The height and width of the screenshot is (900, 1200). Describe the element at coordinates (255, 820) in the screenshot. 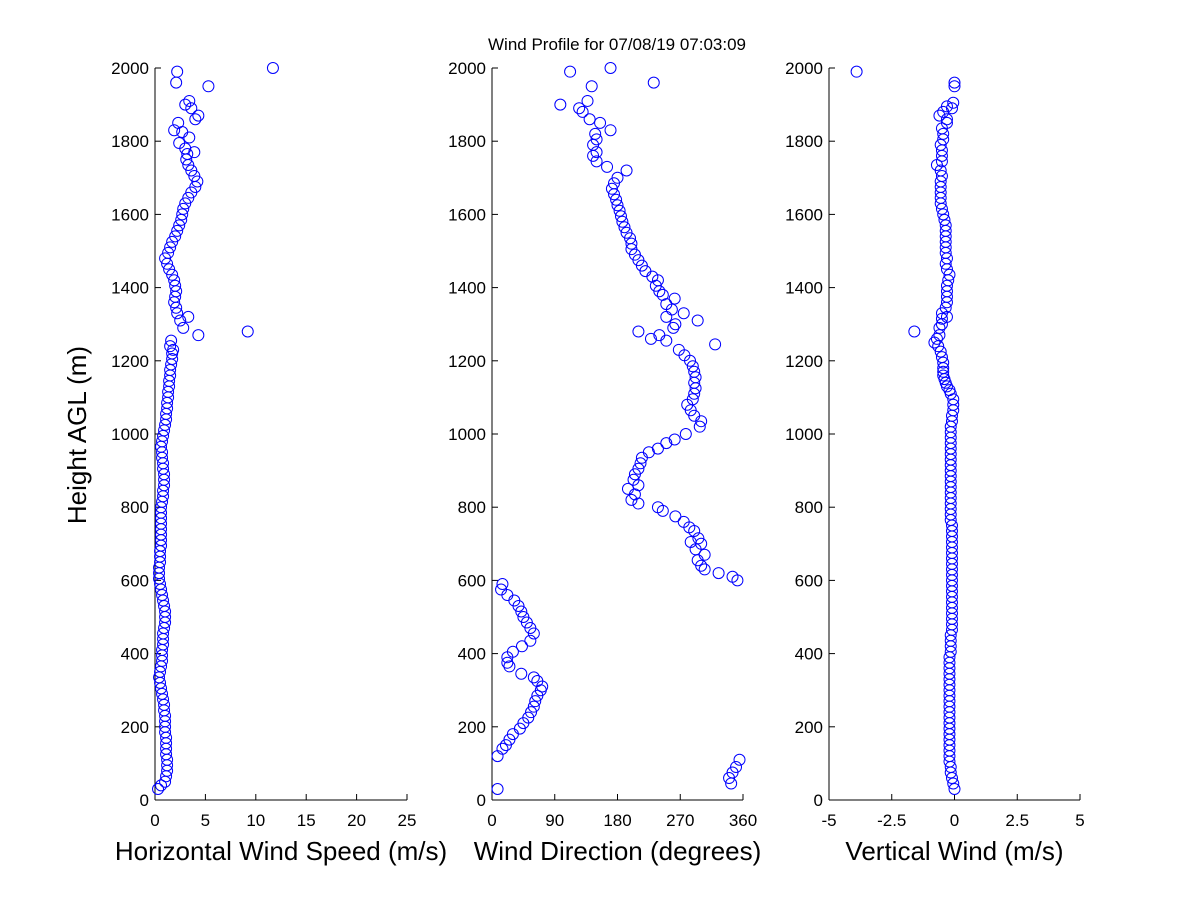

I see `x-tick-label: 10` at that location.